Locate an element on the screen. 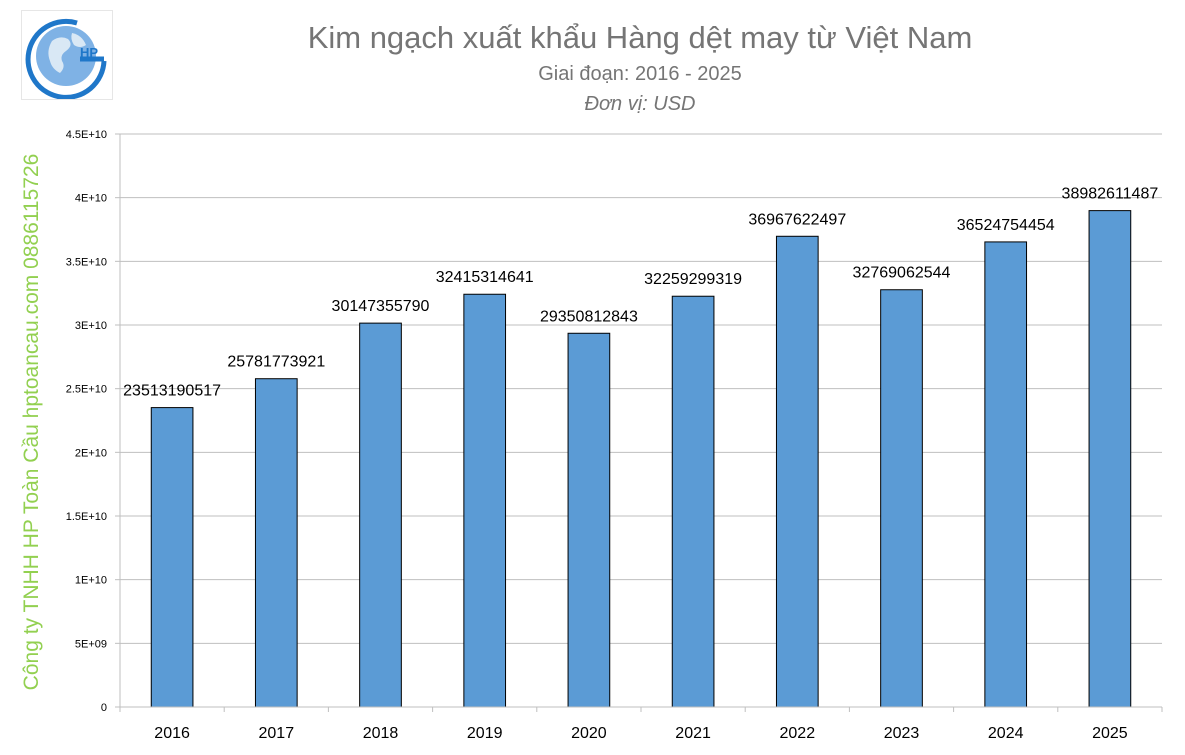 This screenshot has width=1185, height=755. x-tick-label: 2017 is located at coordinates (277, 733).